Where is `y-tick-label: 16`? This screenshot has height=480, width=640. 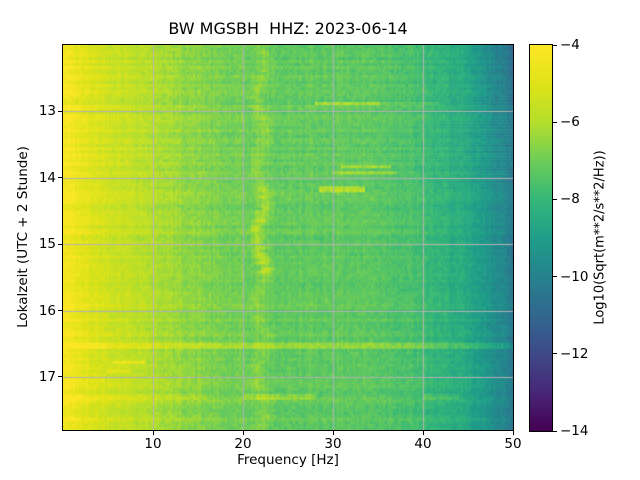 y-tick-label: 16 is located at coordinates (47, 310).